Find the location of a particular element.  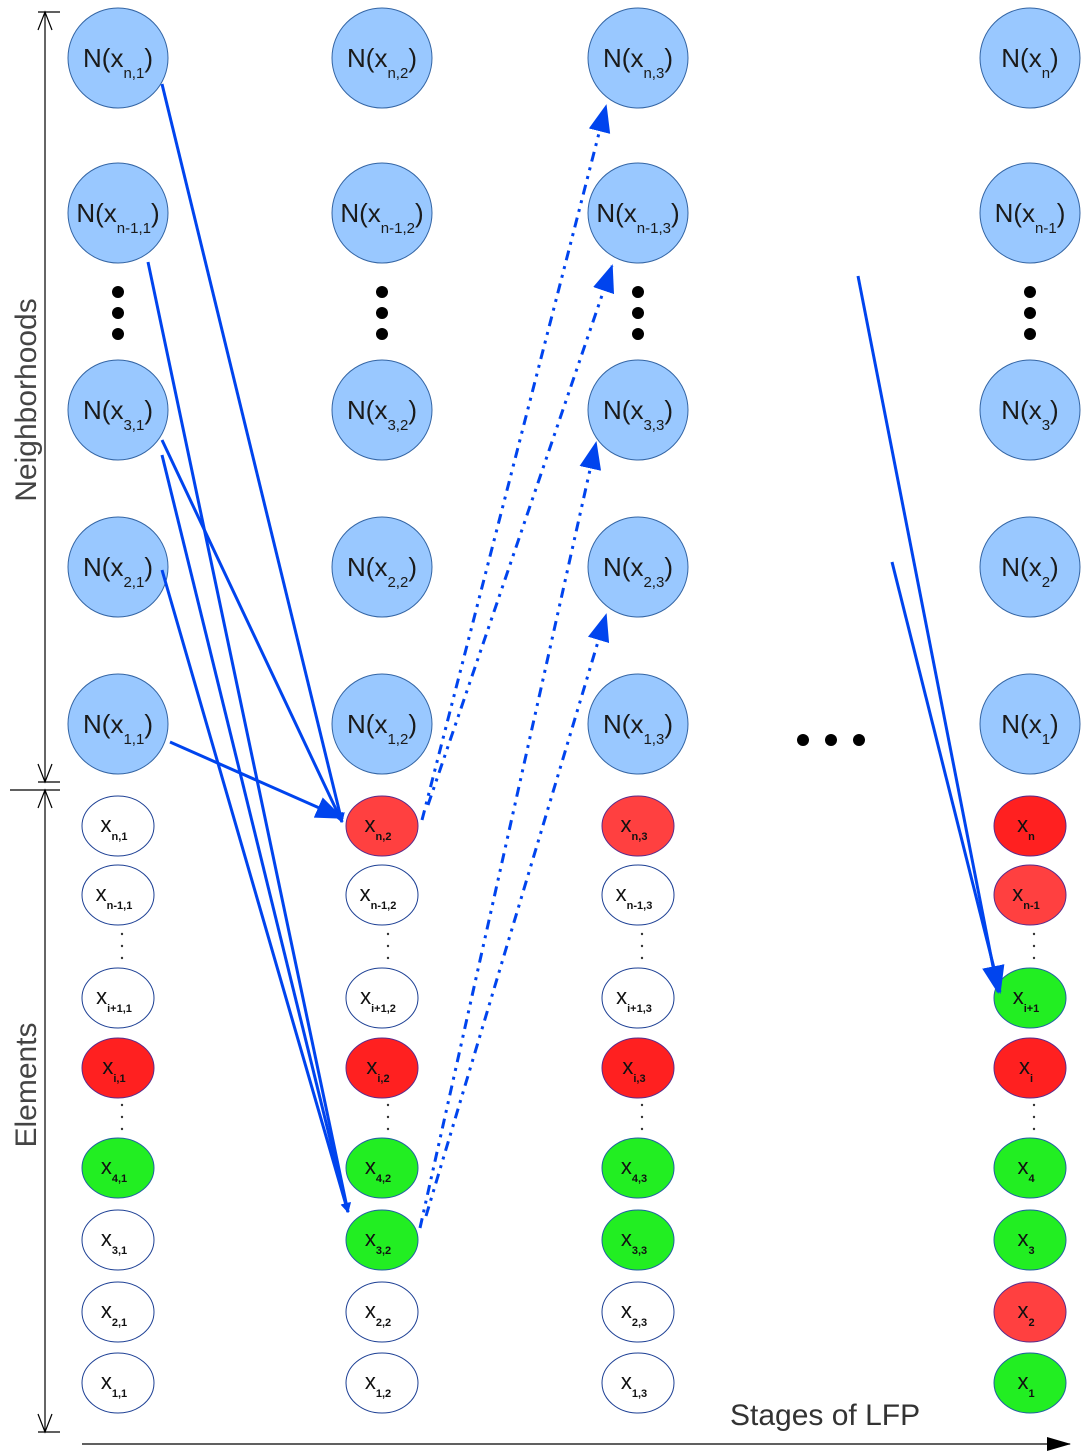

neighborhoods-label: Neighborhoods is located at coordinates (26, 399).